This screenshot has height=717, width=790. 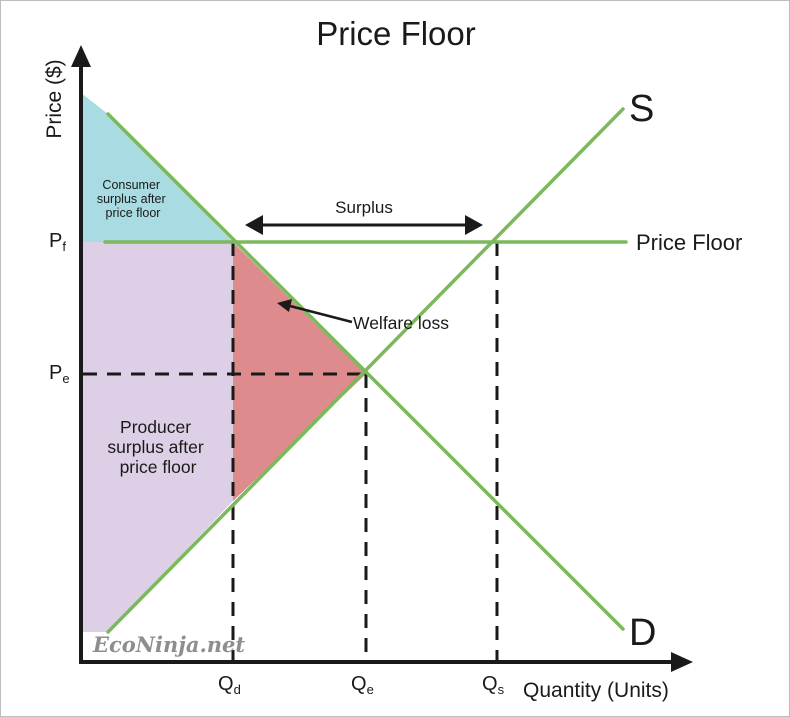 I want to click on surplus-label: Surplus, so click(x=364, y=207).